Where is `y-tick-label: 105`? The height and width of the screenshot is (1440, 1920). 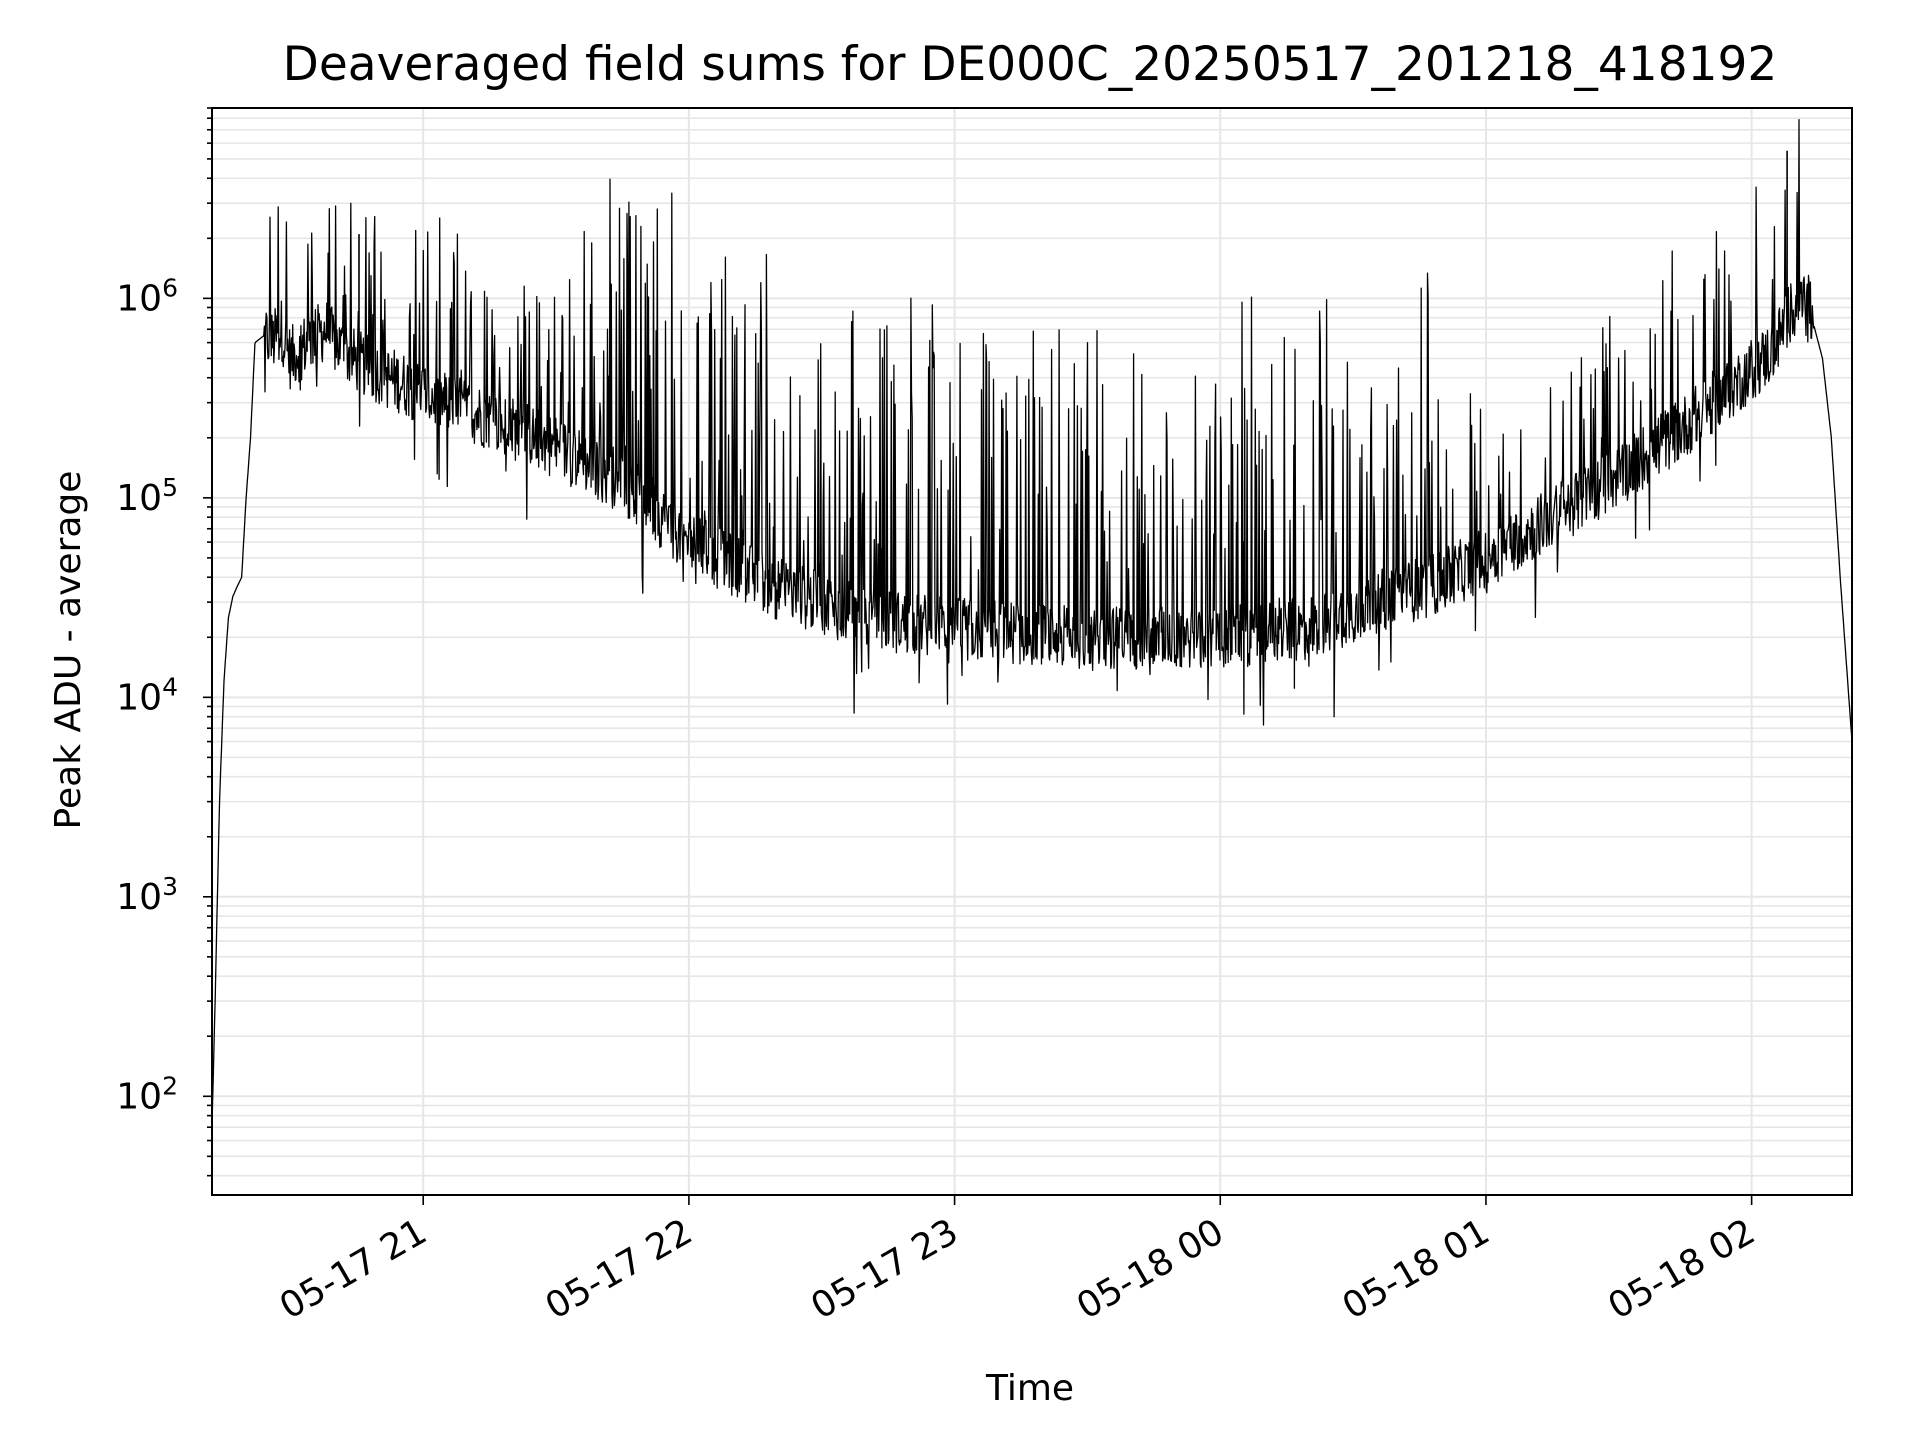 y-tick-label: 105 is located at coordinates (147, 496).